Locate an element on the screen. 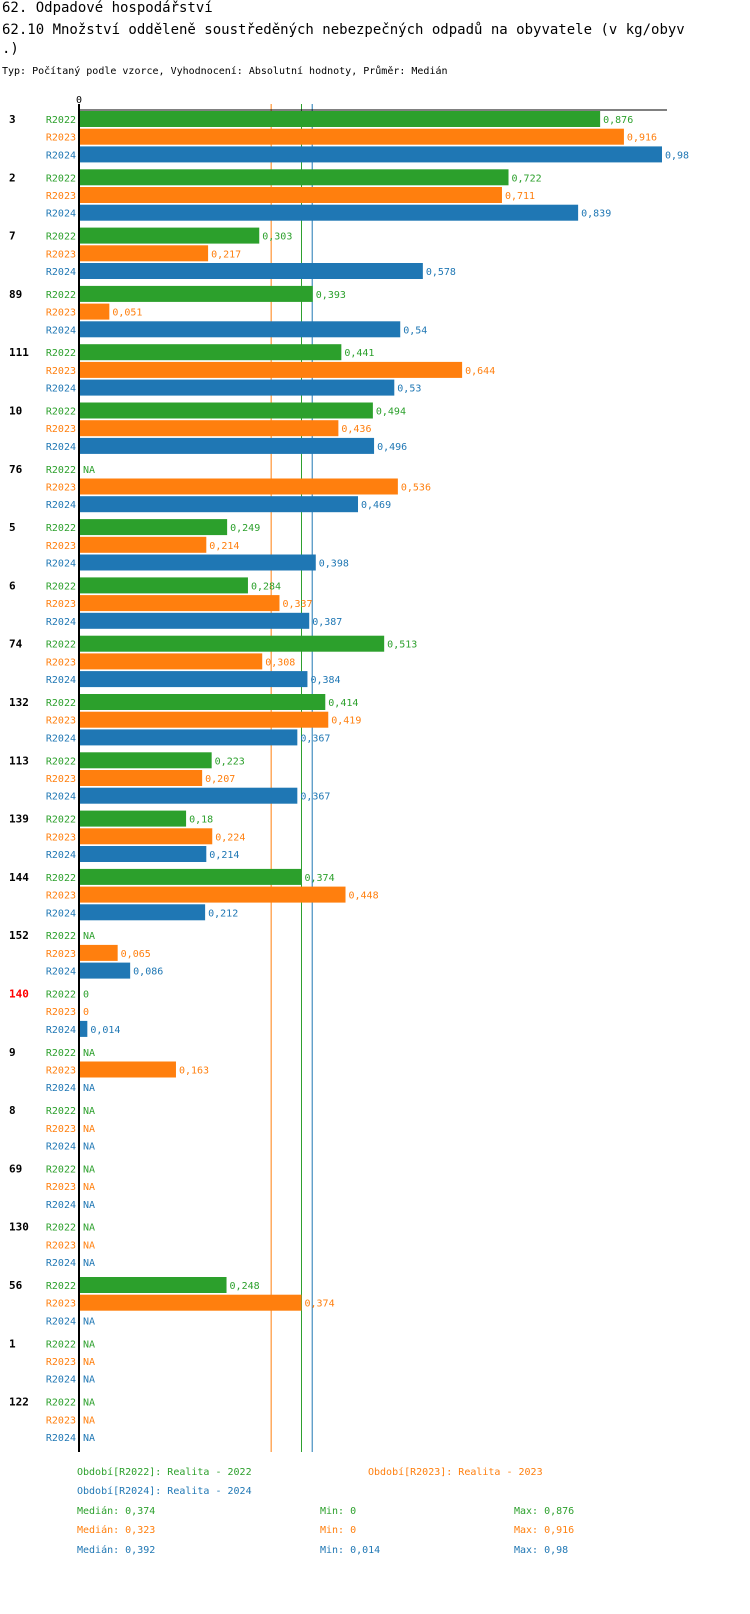 This screenshot has width=750, height=1614. data-label: 0,393 is located at coordinates (331, 295).